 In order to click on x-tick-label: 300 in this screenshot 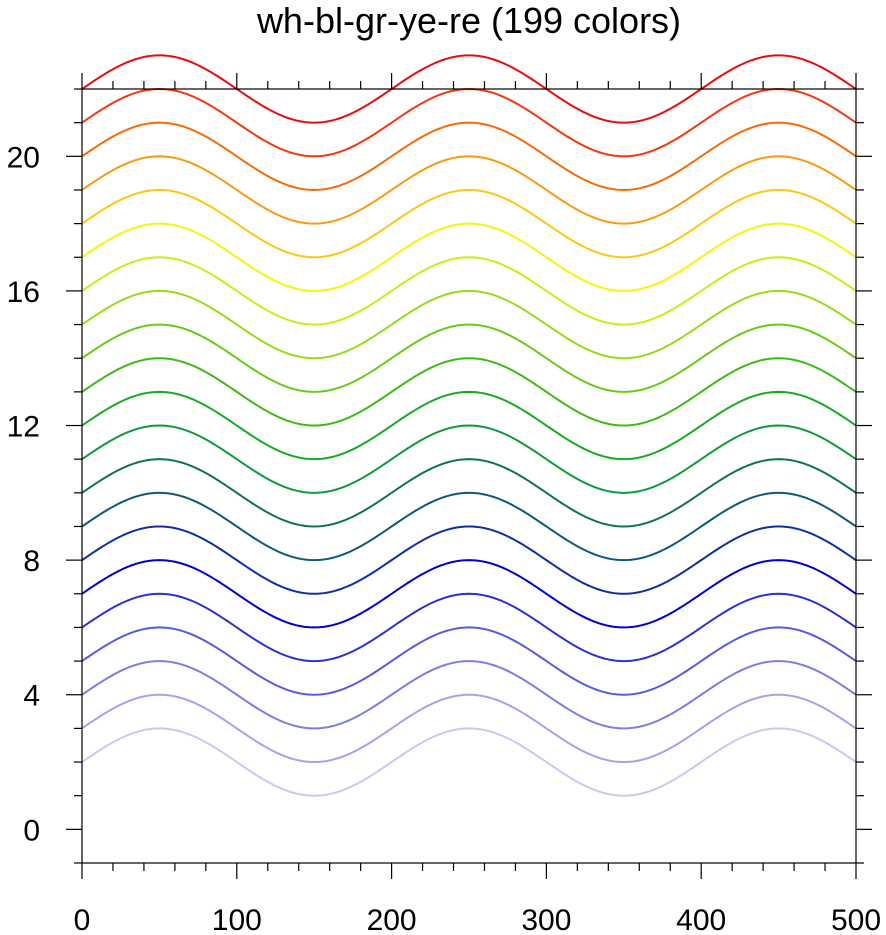, I will do `click(546, 919)`.